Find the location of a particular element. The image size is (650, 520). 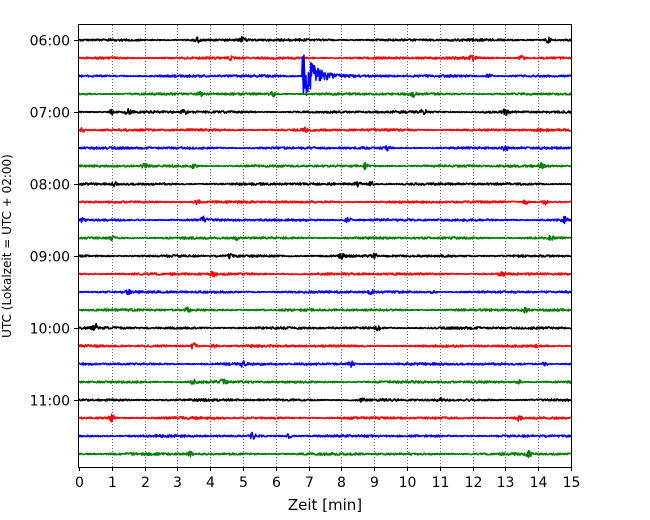

x-tick-label: 4 is located at coordinates (210, 483).